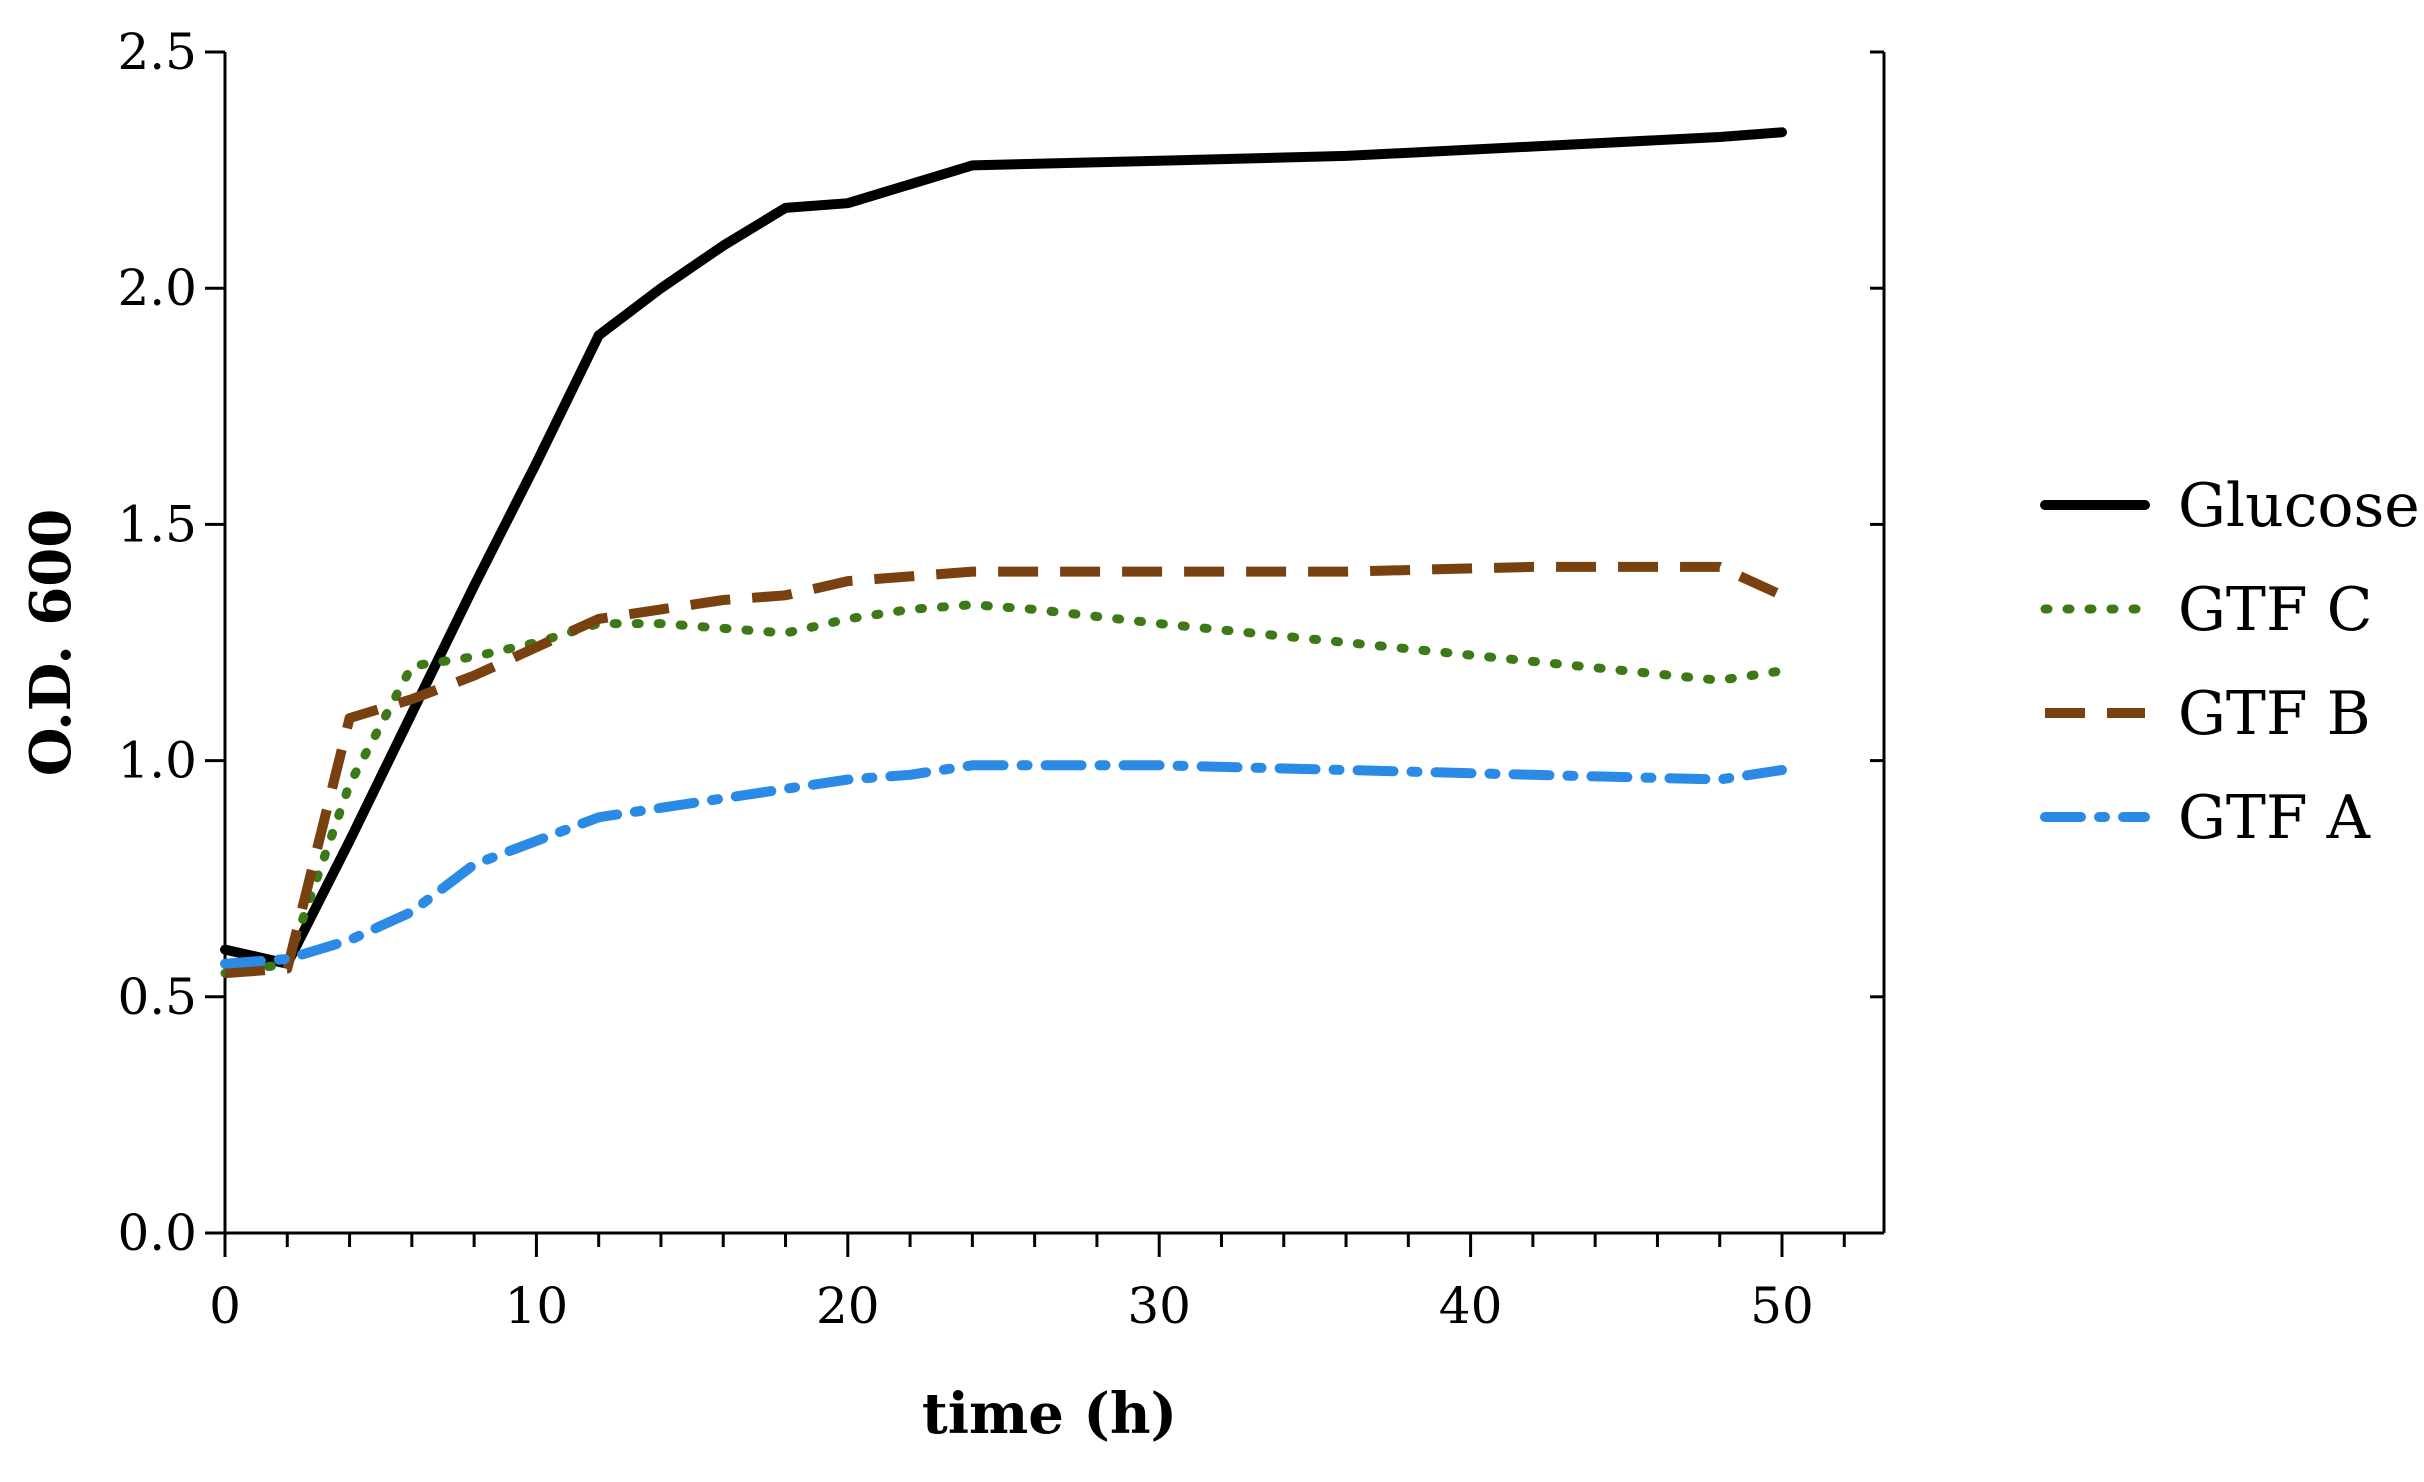  I want to click on legend-label-gtf-a: GTF A, so click(2274, 818).